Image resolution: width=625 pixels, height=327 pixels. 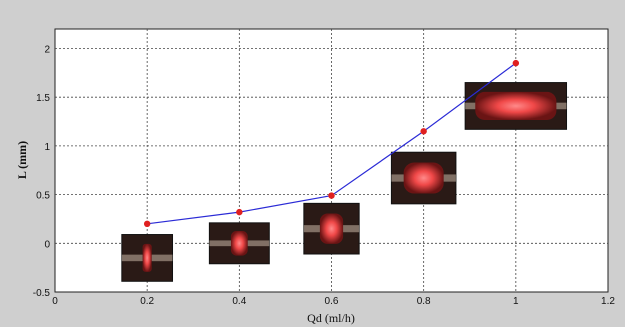 I want to click on y-tick-label: 0, so click(x=47, y=244).